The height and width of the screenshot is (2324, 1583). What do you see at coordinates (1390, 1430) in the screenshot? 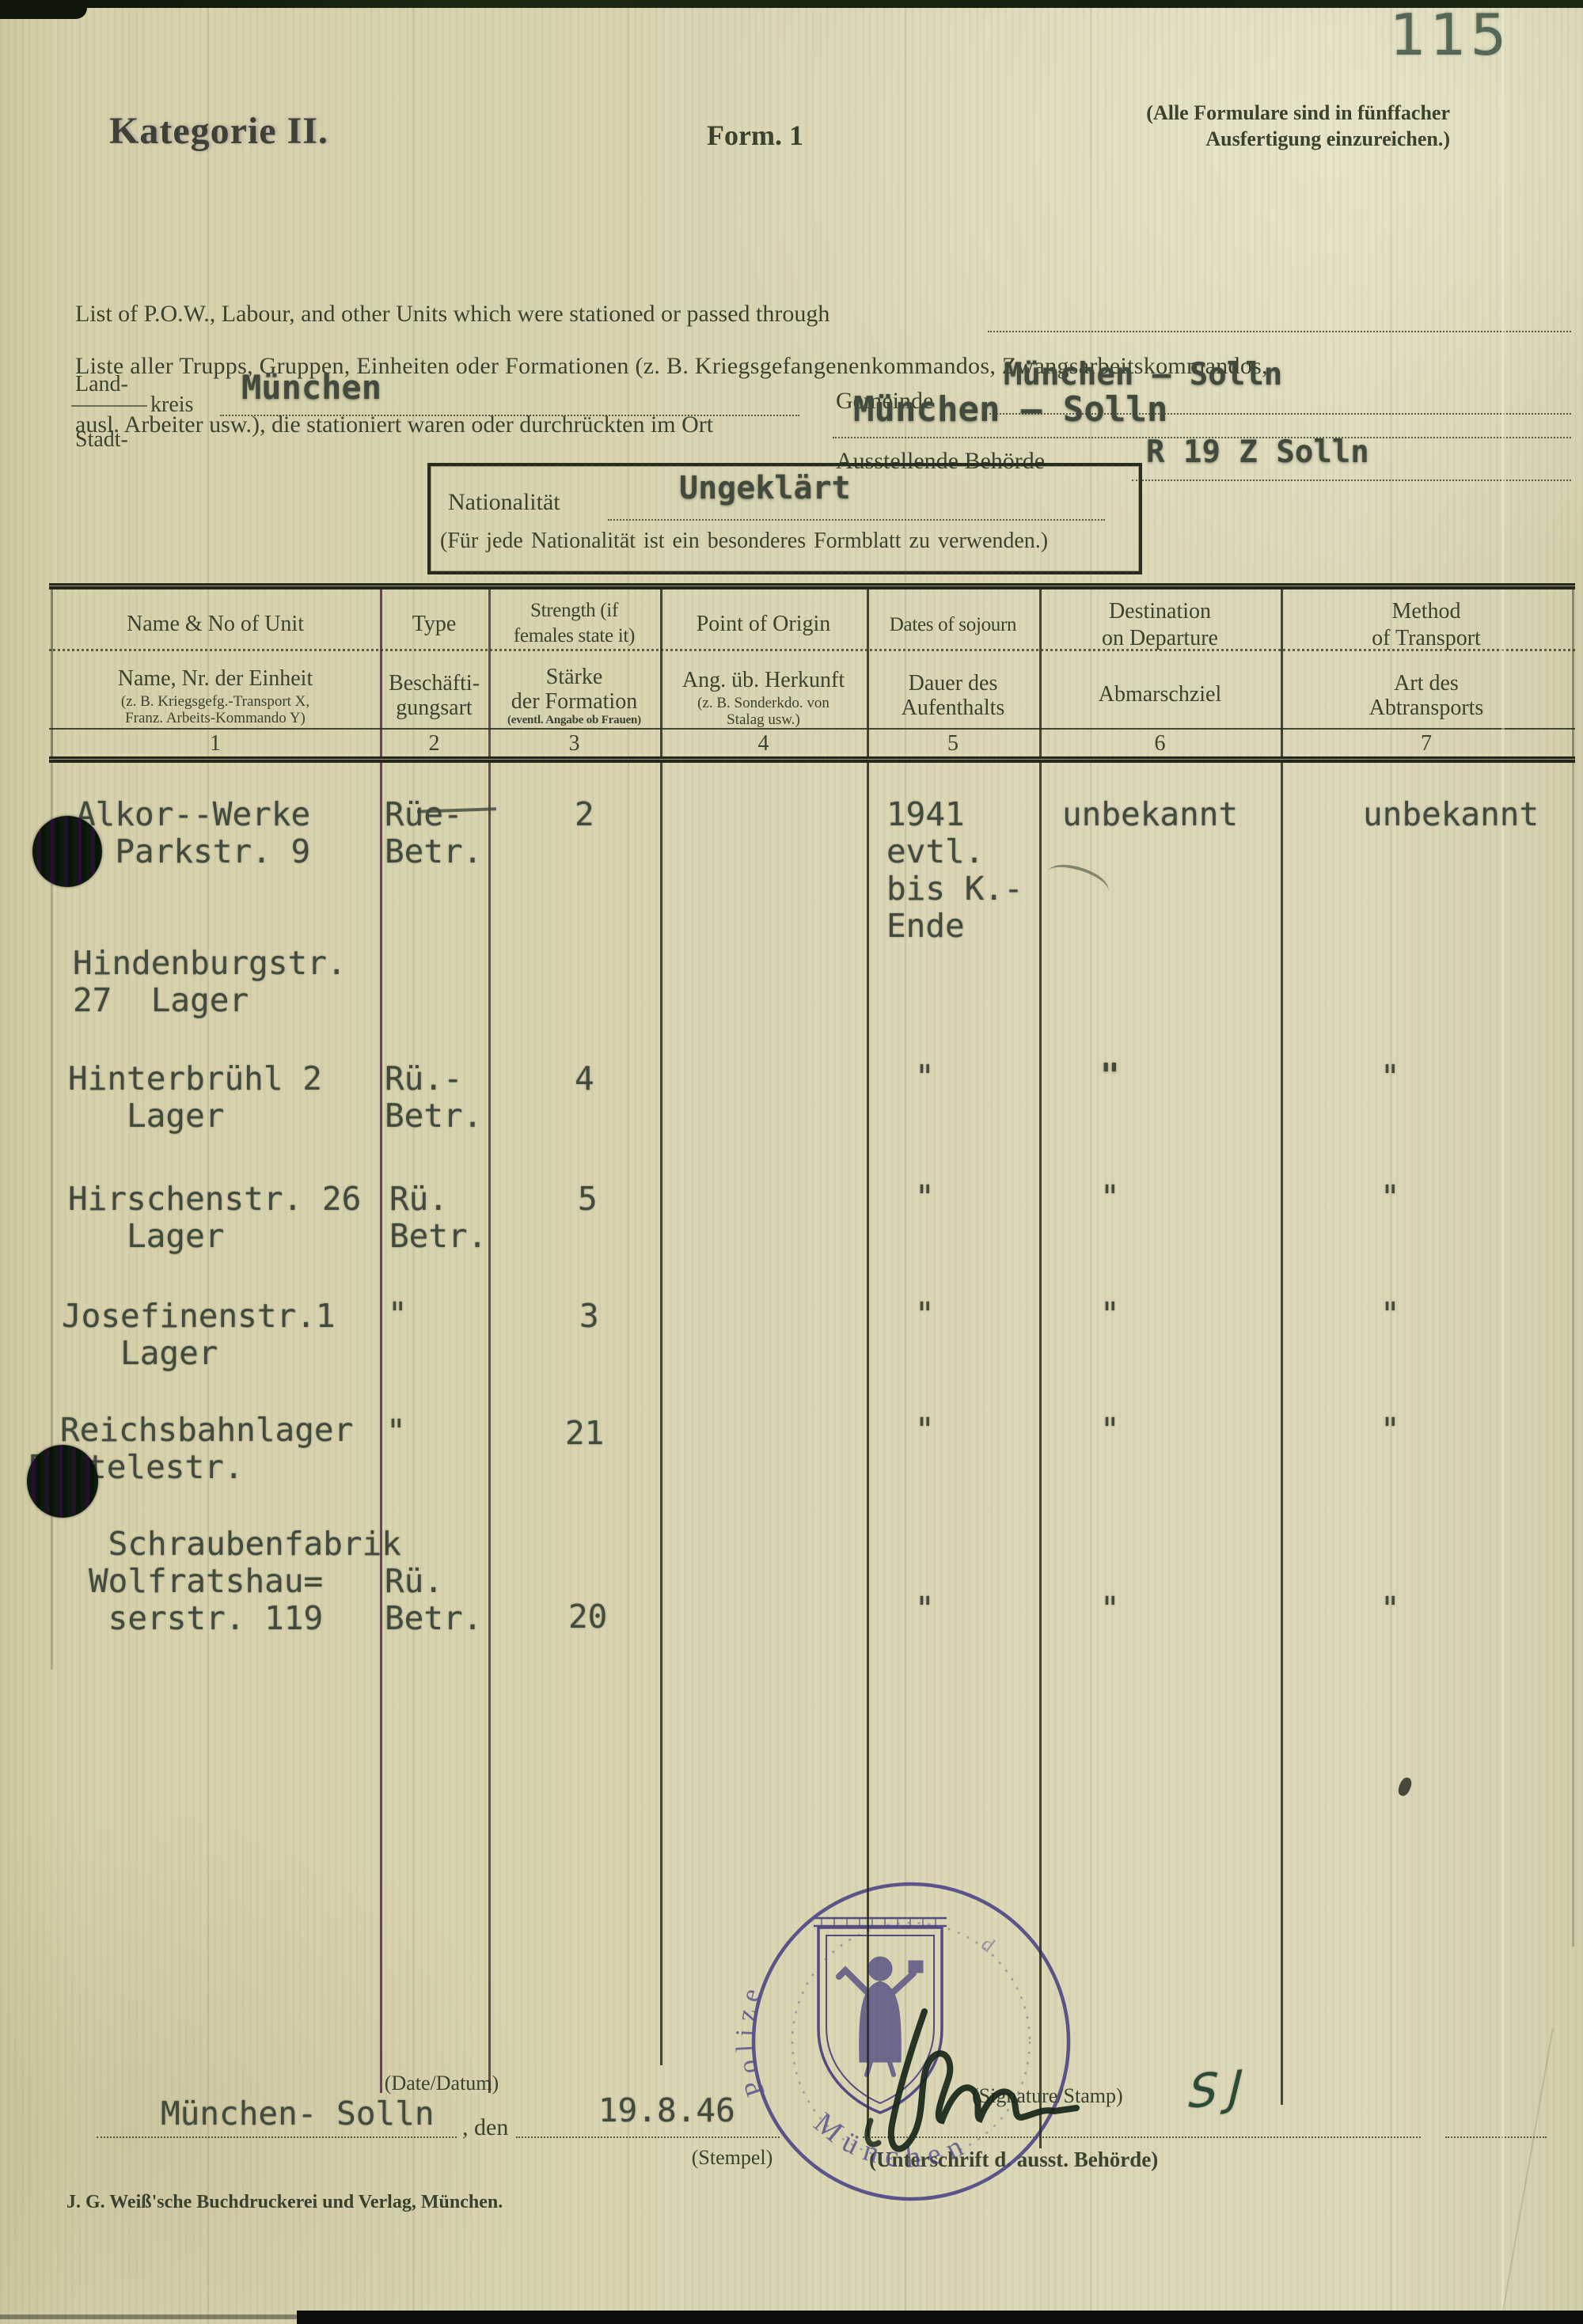
I see `row-5-transport: "` at bounding box center [1390, 1430].